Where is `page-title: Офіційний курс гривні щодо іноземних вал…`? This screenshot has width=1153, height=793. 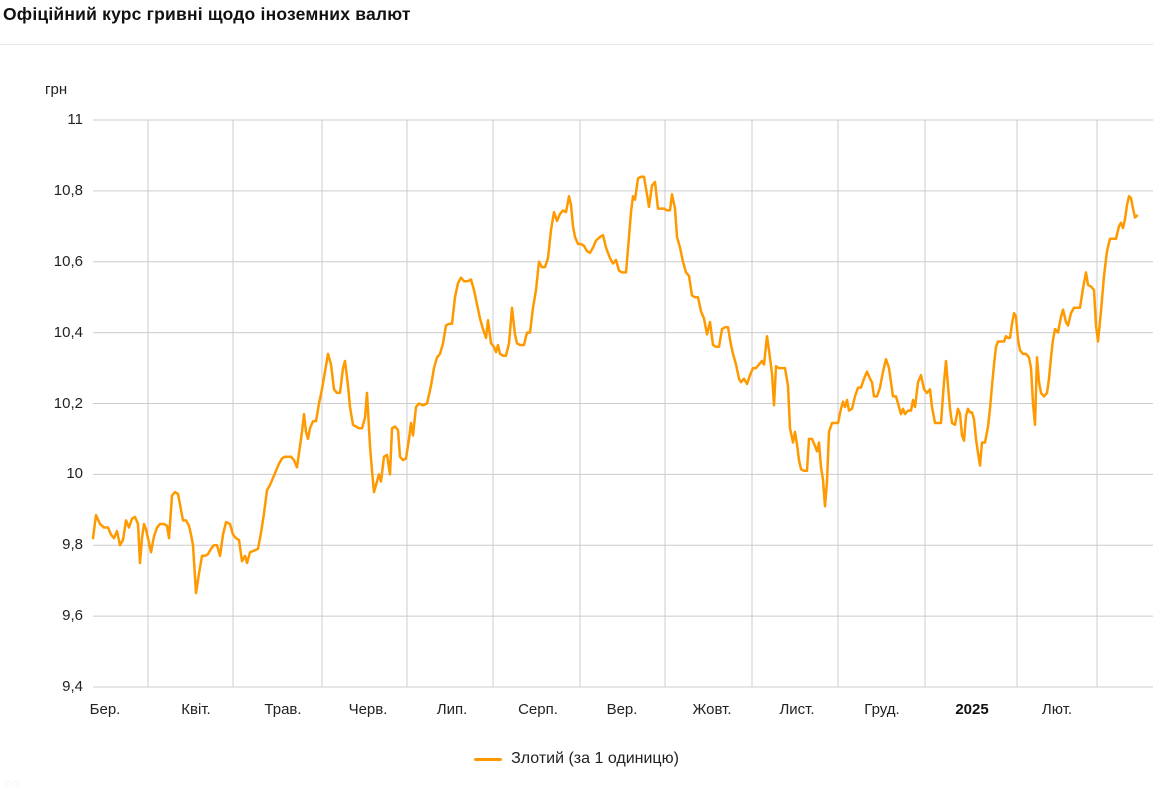
page-title: Офіційний курс гривні щодо іноземних вал… is located at coordinates (207, 14).